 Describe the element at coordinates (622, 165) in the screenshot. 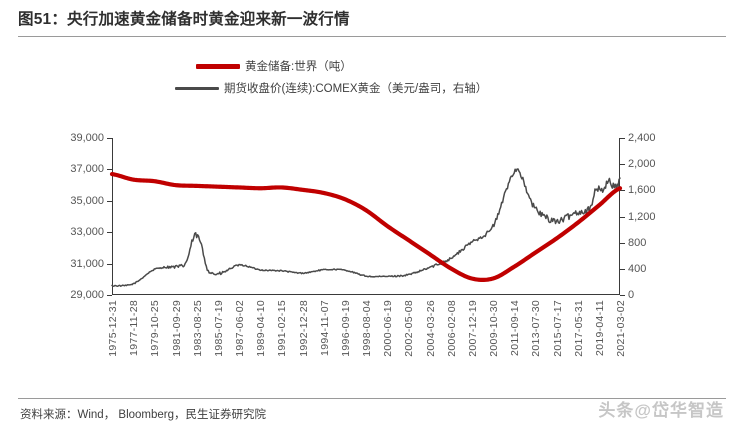

I see `tick-right-2000` at that location.